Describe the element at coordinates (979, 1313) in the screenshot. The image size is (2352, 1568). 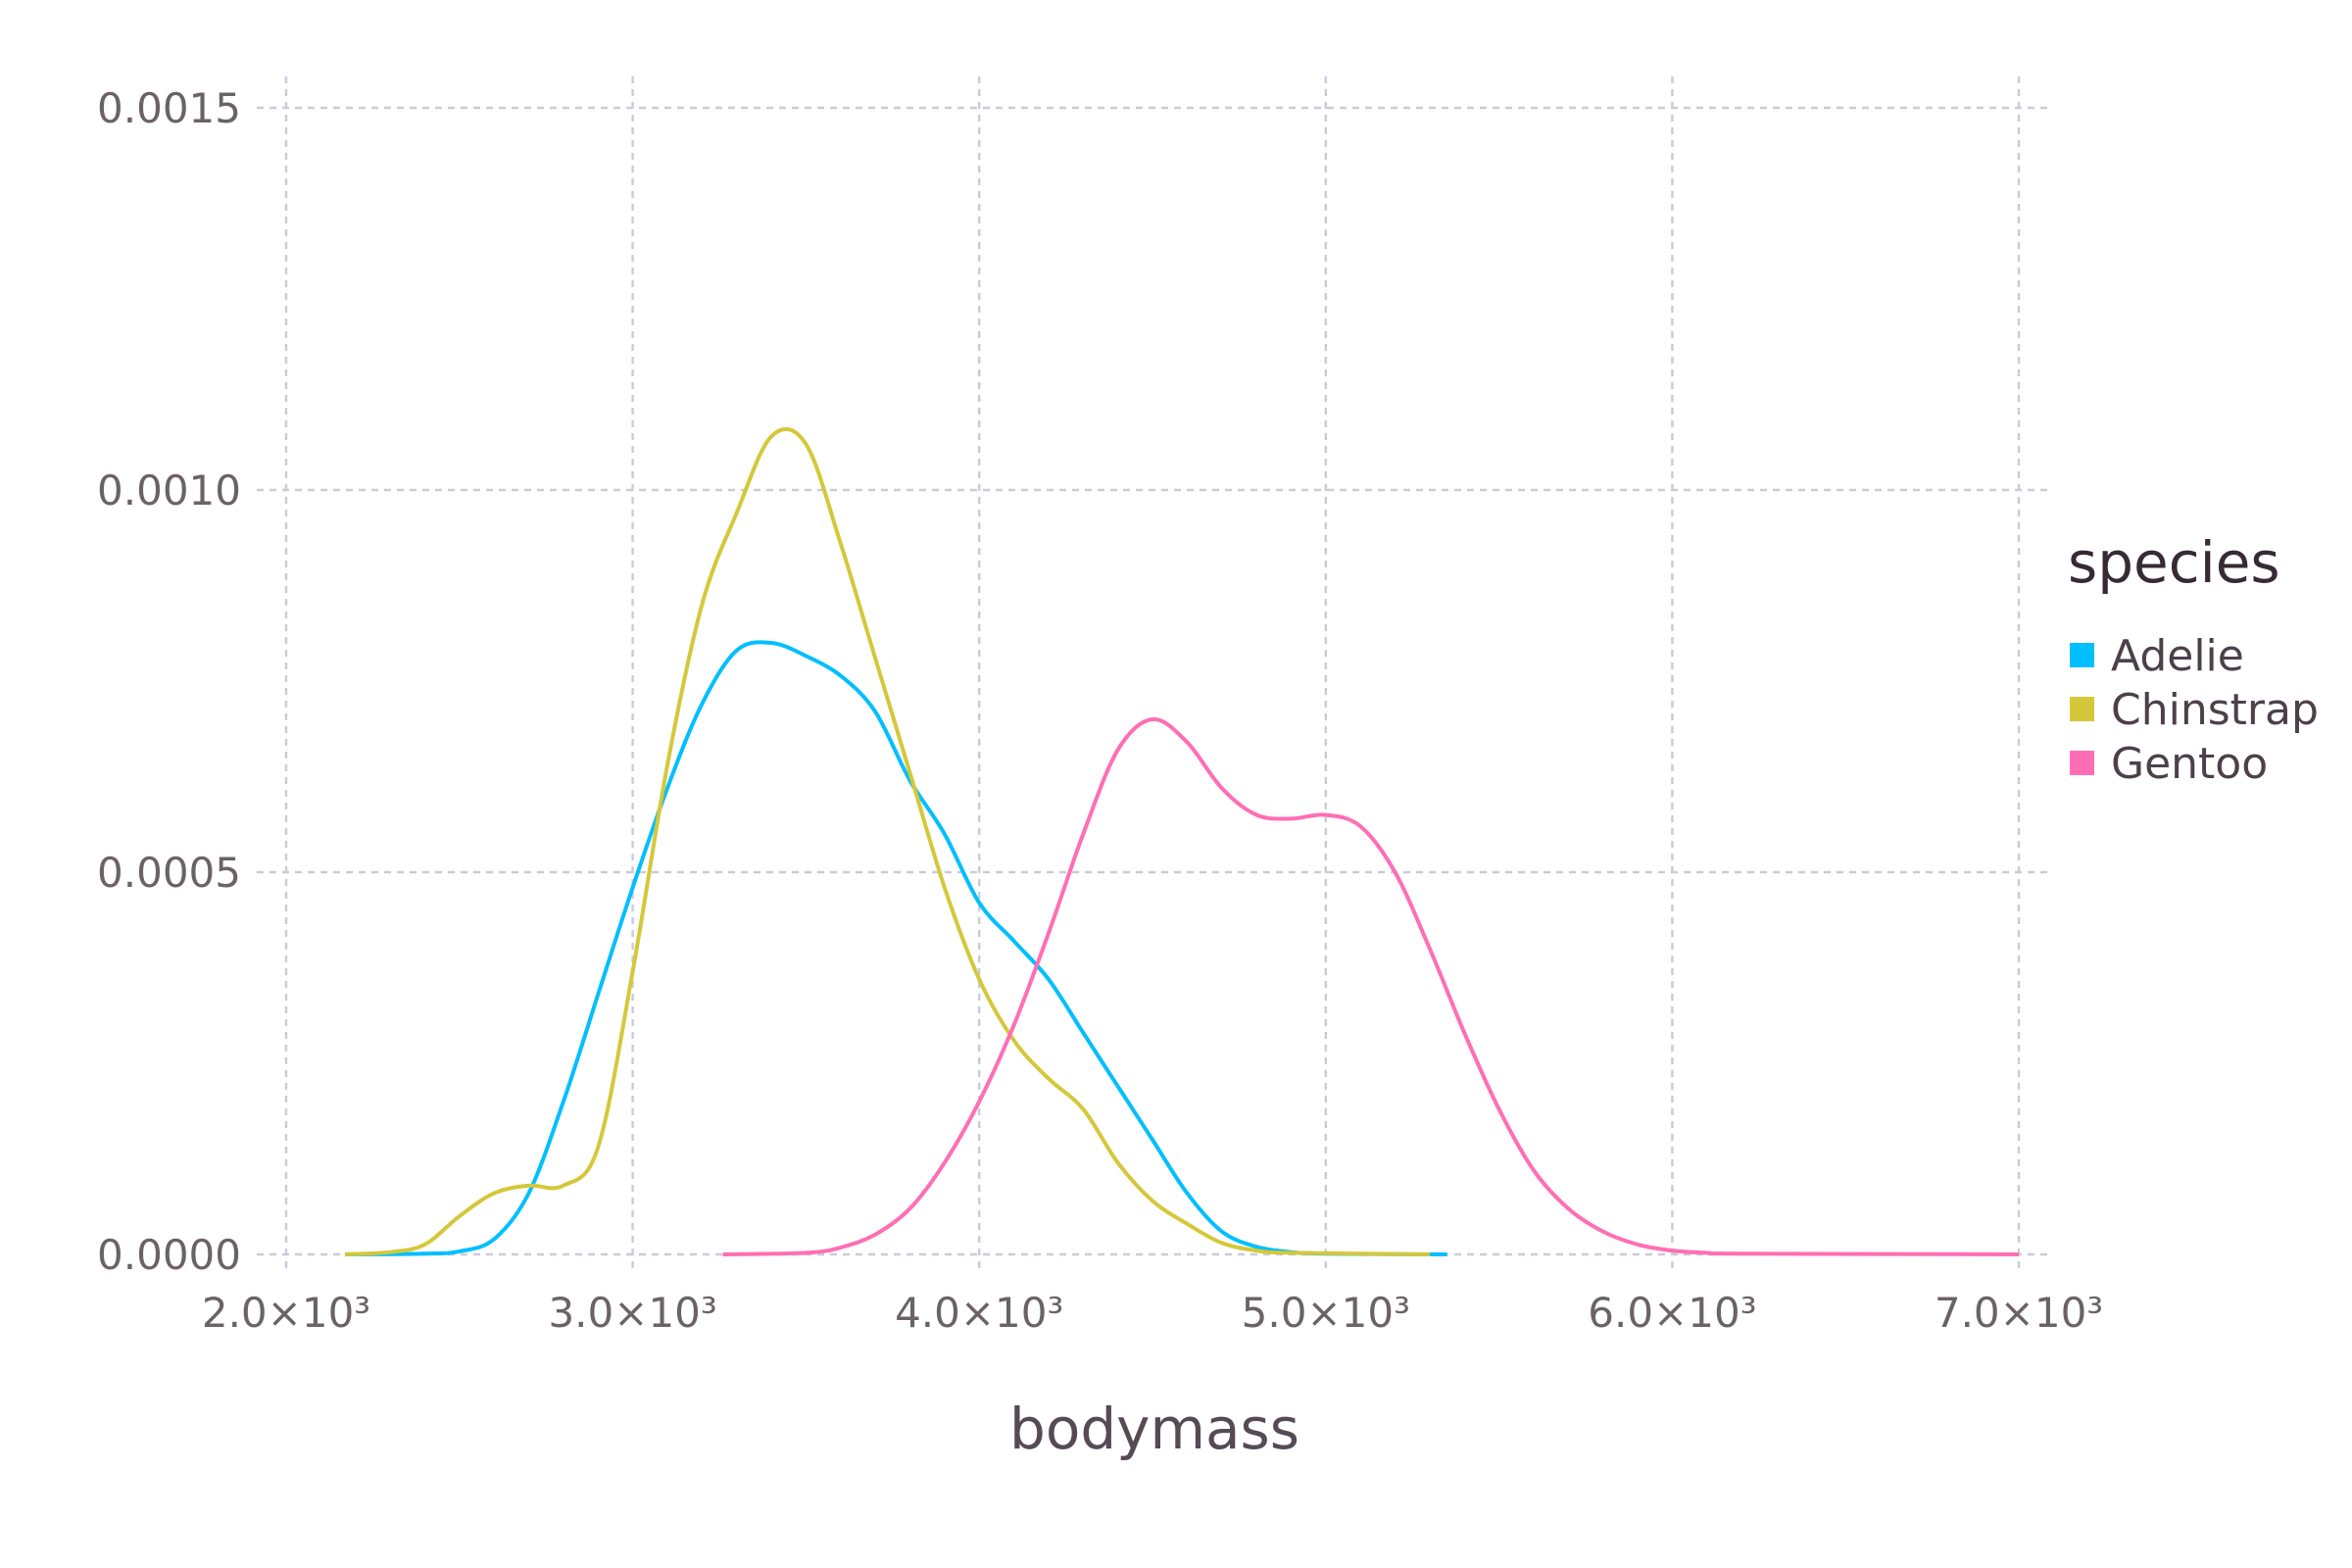
I see `x-tick-label-2: 4.0×10³` at that location.